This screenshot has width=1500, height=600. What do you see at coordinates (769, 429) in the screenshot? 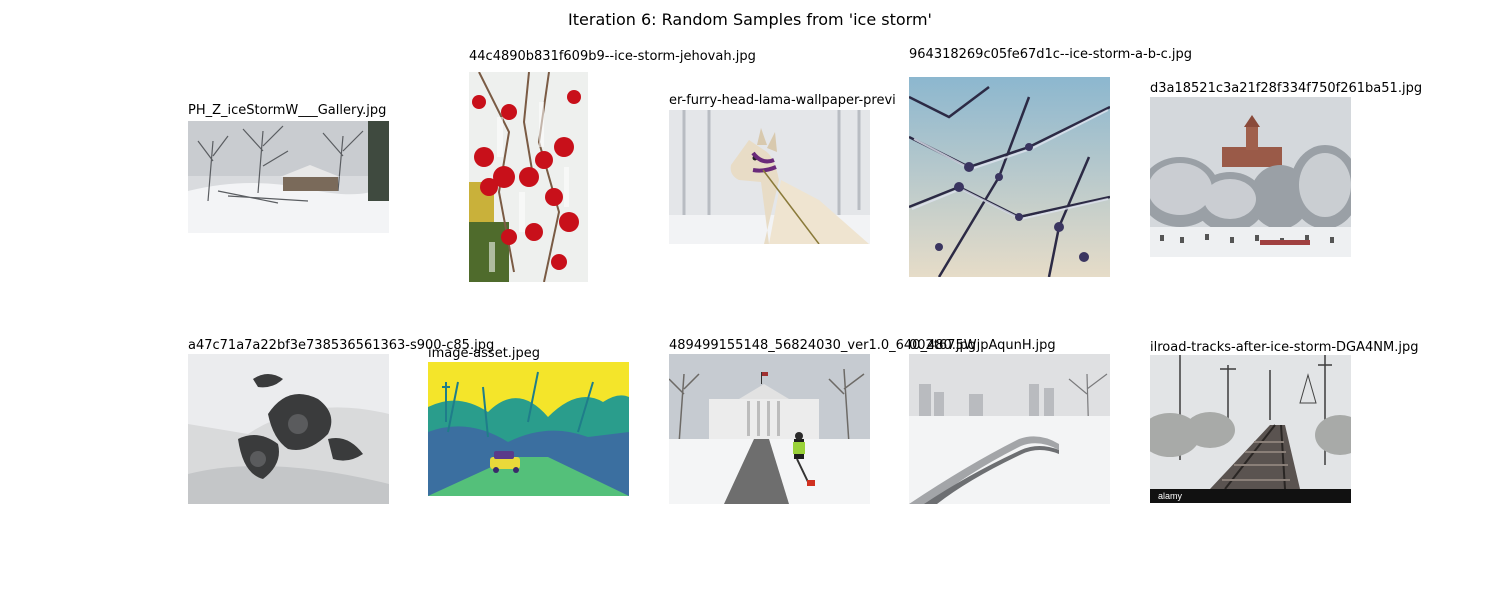
I see `sample-image-white-house` at bounding box center [769, 429].